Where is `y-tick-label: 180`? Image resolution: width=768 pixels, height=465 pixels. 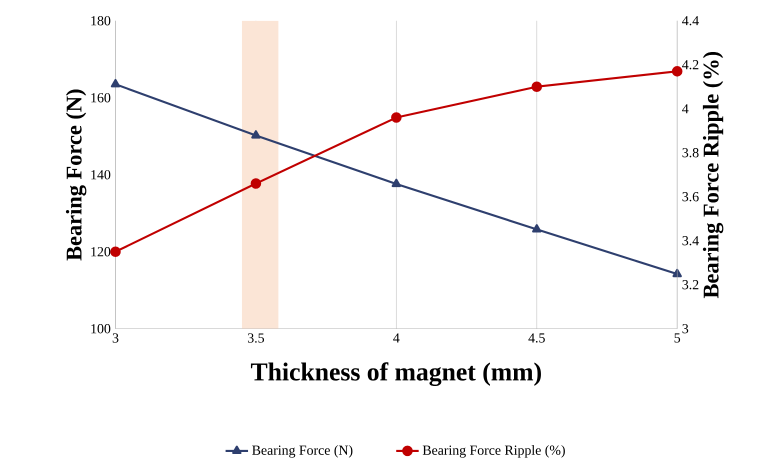 y-tick-label: 180 is located at coordinates (100, 21).